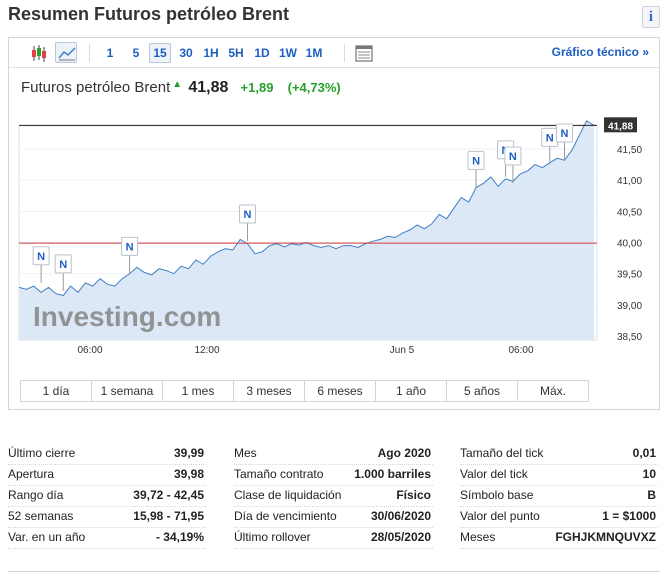 This screenshot has width=670, height=576. I want to click on stat-row: Símbolo base B, so click(559, 496).